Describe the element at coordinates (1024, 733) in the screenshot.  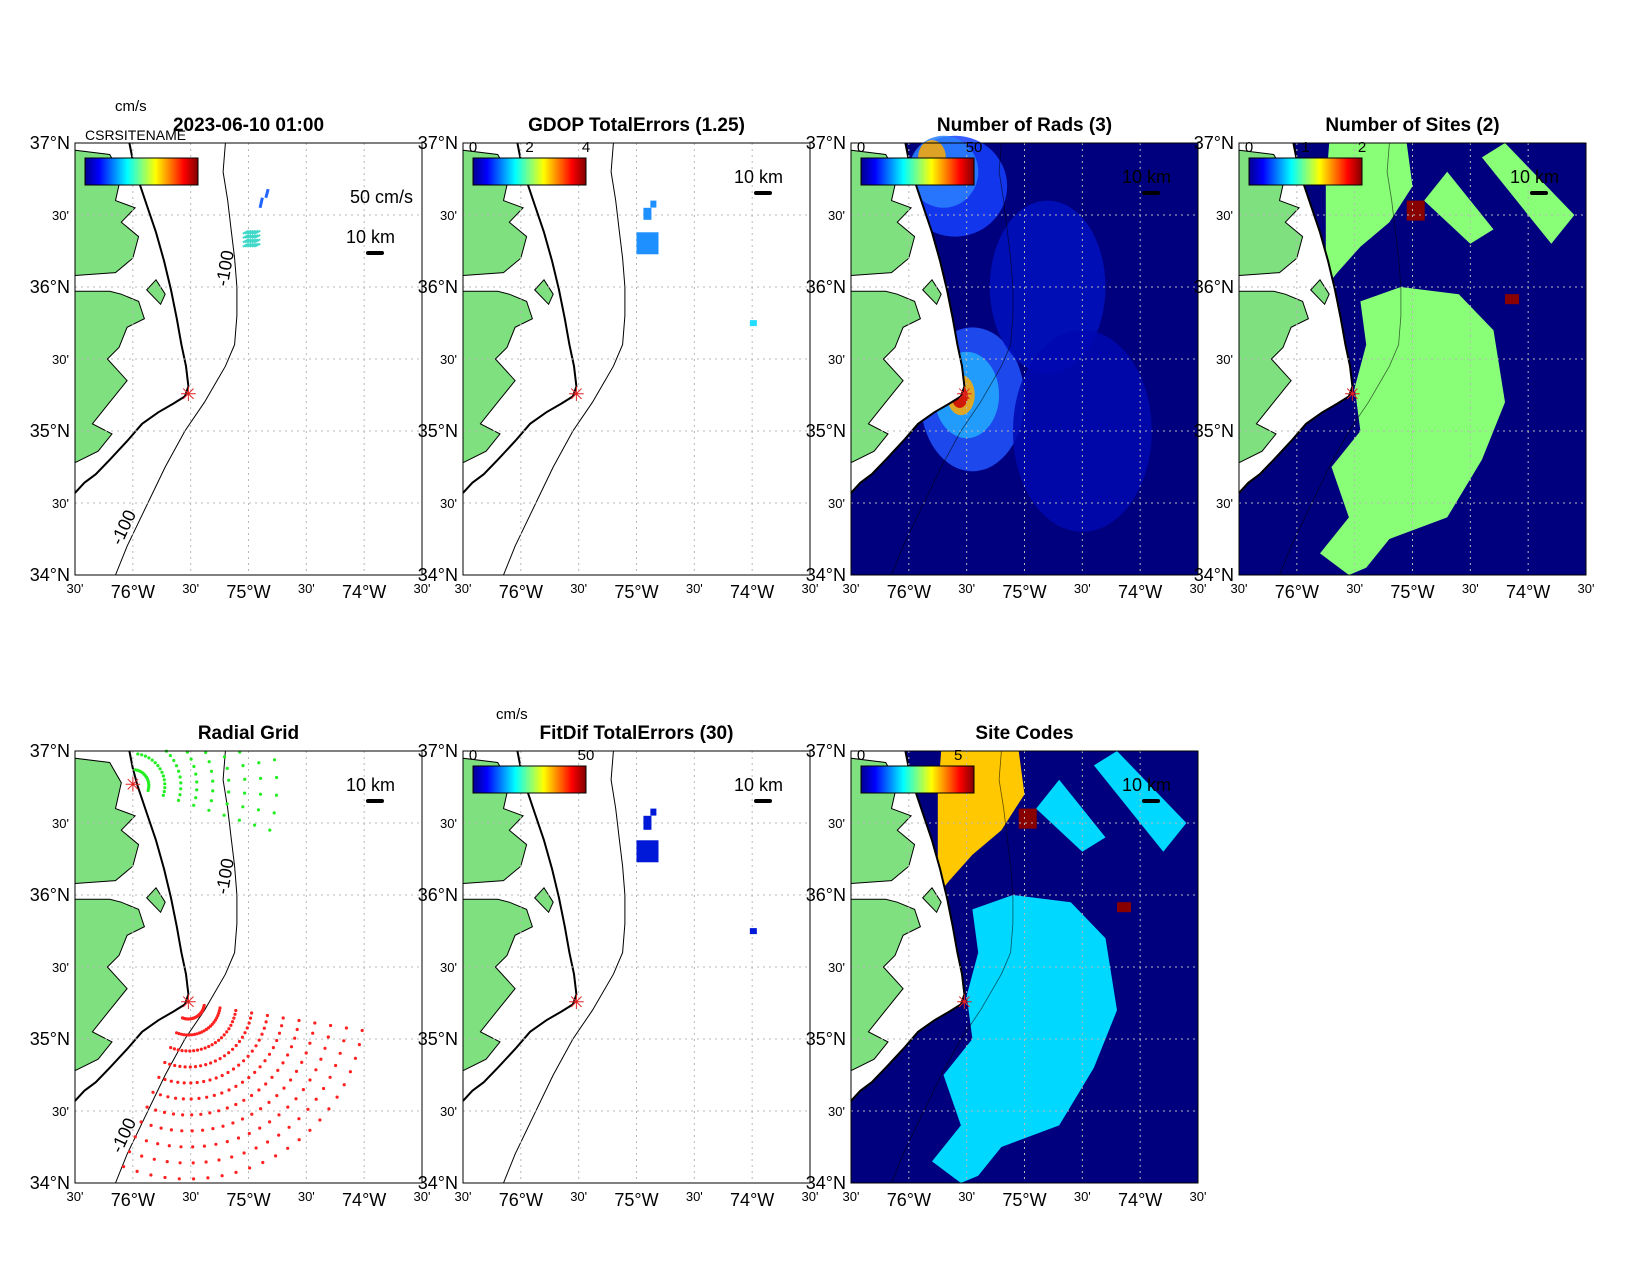
I see `panel-title: Site Codes` at that location.